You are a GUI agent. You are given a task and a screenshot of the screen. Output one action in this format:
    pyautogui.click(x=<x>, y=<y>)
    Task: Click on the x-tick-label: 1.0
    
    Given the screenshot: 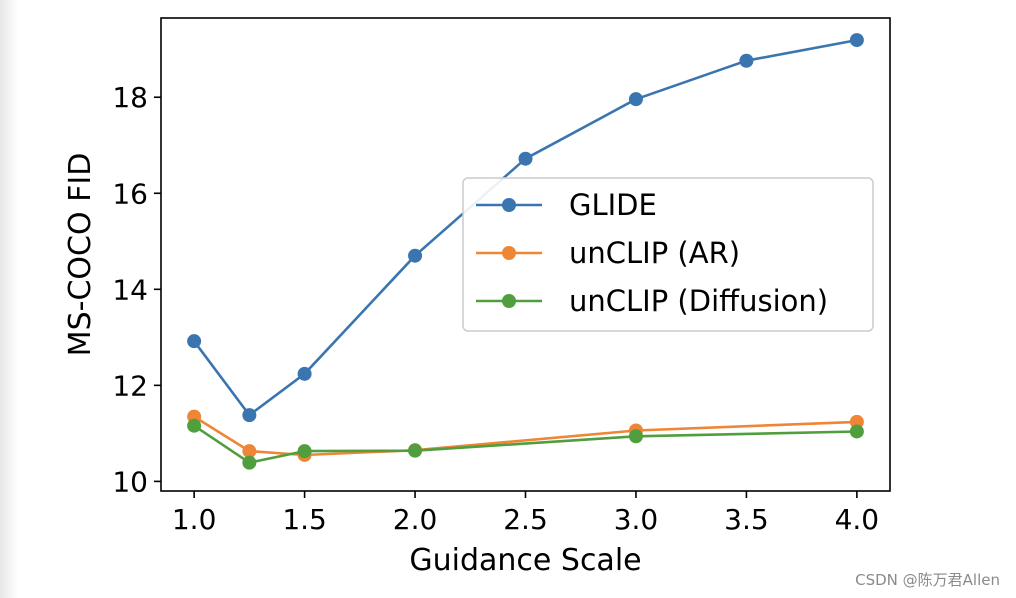 What is the action you would take?
    pyautogui.click(x=194, y=519)
    